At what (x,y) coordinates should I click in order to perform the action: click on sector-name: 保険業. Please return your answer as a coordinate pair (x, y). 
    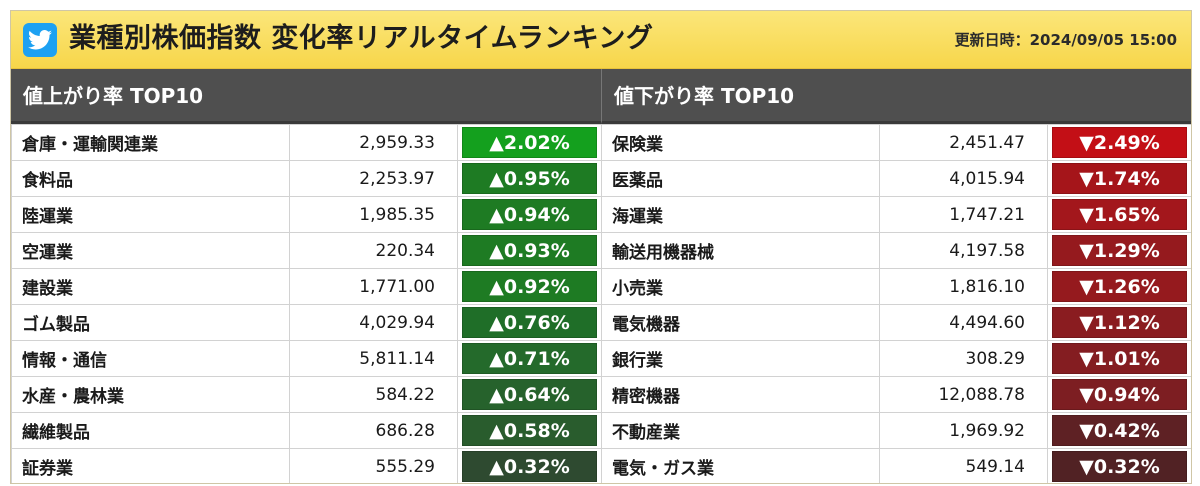
    Looking at the image, I should click on (740, 142).